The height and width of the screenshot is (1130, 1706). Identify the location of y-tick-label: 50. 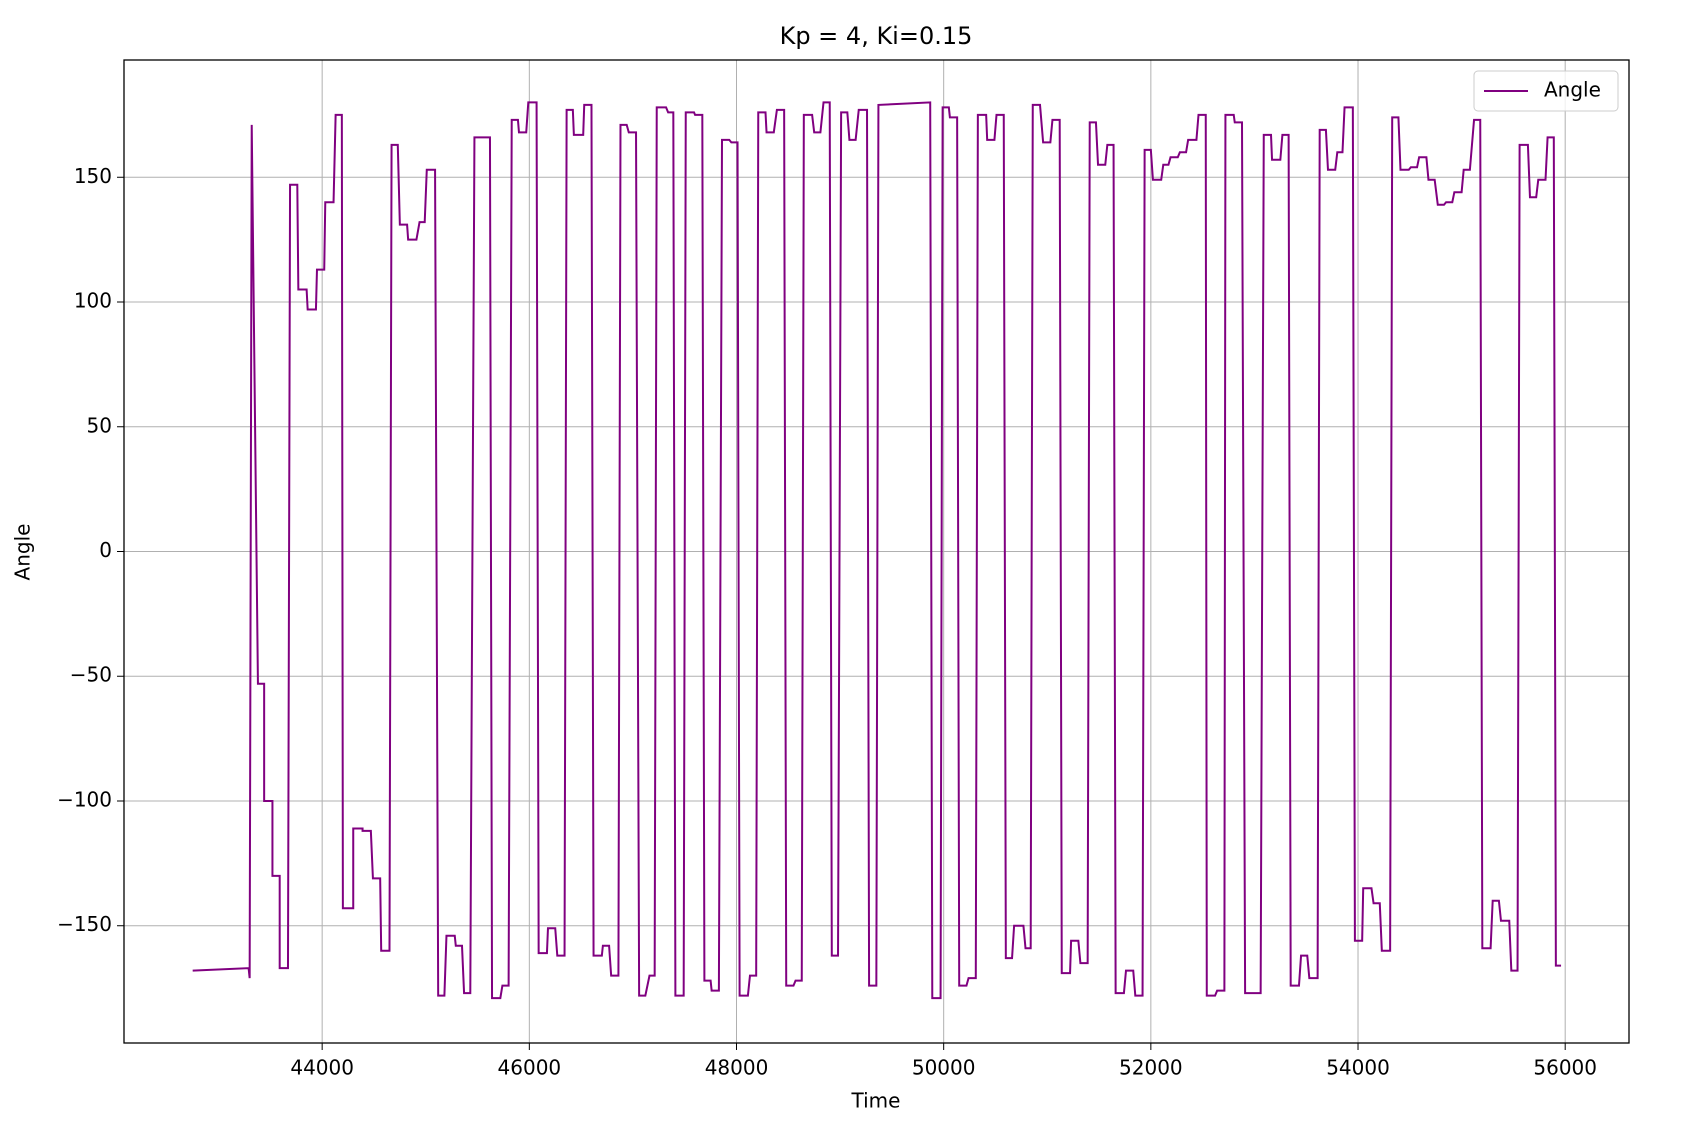
(99, 425).